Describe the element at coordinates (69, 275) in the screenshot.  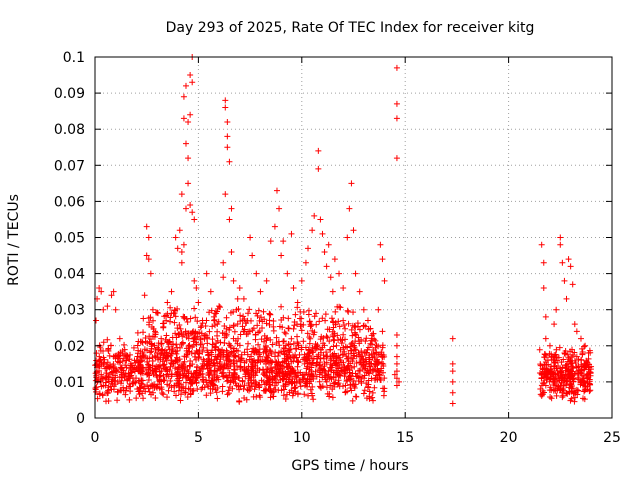
I see `y-tick-label: 0.04` at that location.